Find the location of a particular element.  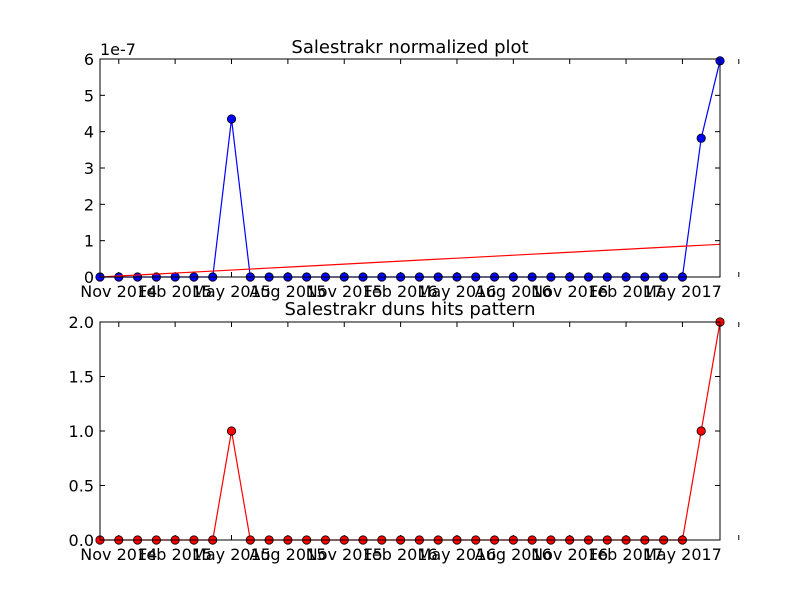

y-tick-label: 3 is located at coordinates (89, 168).